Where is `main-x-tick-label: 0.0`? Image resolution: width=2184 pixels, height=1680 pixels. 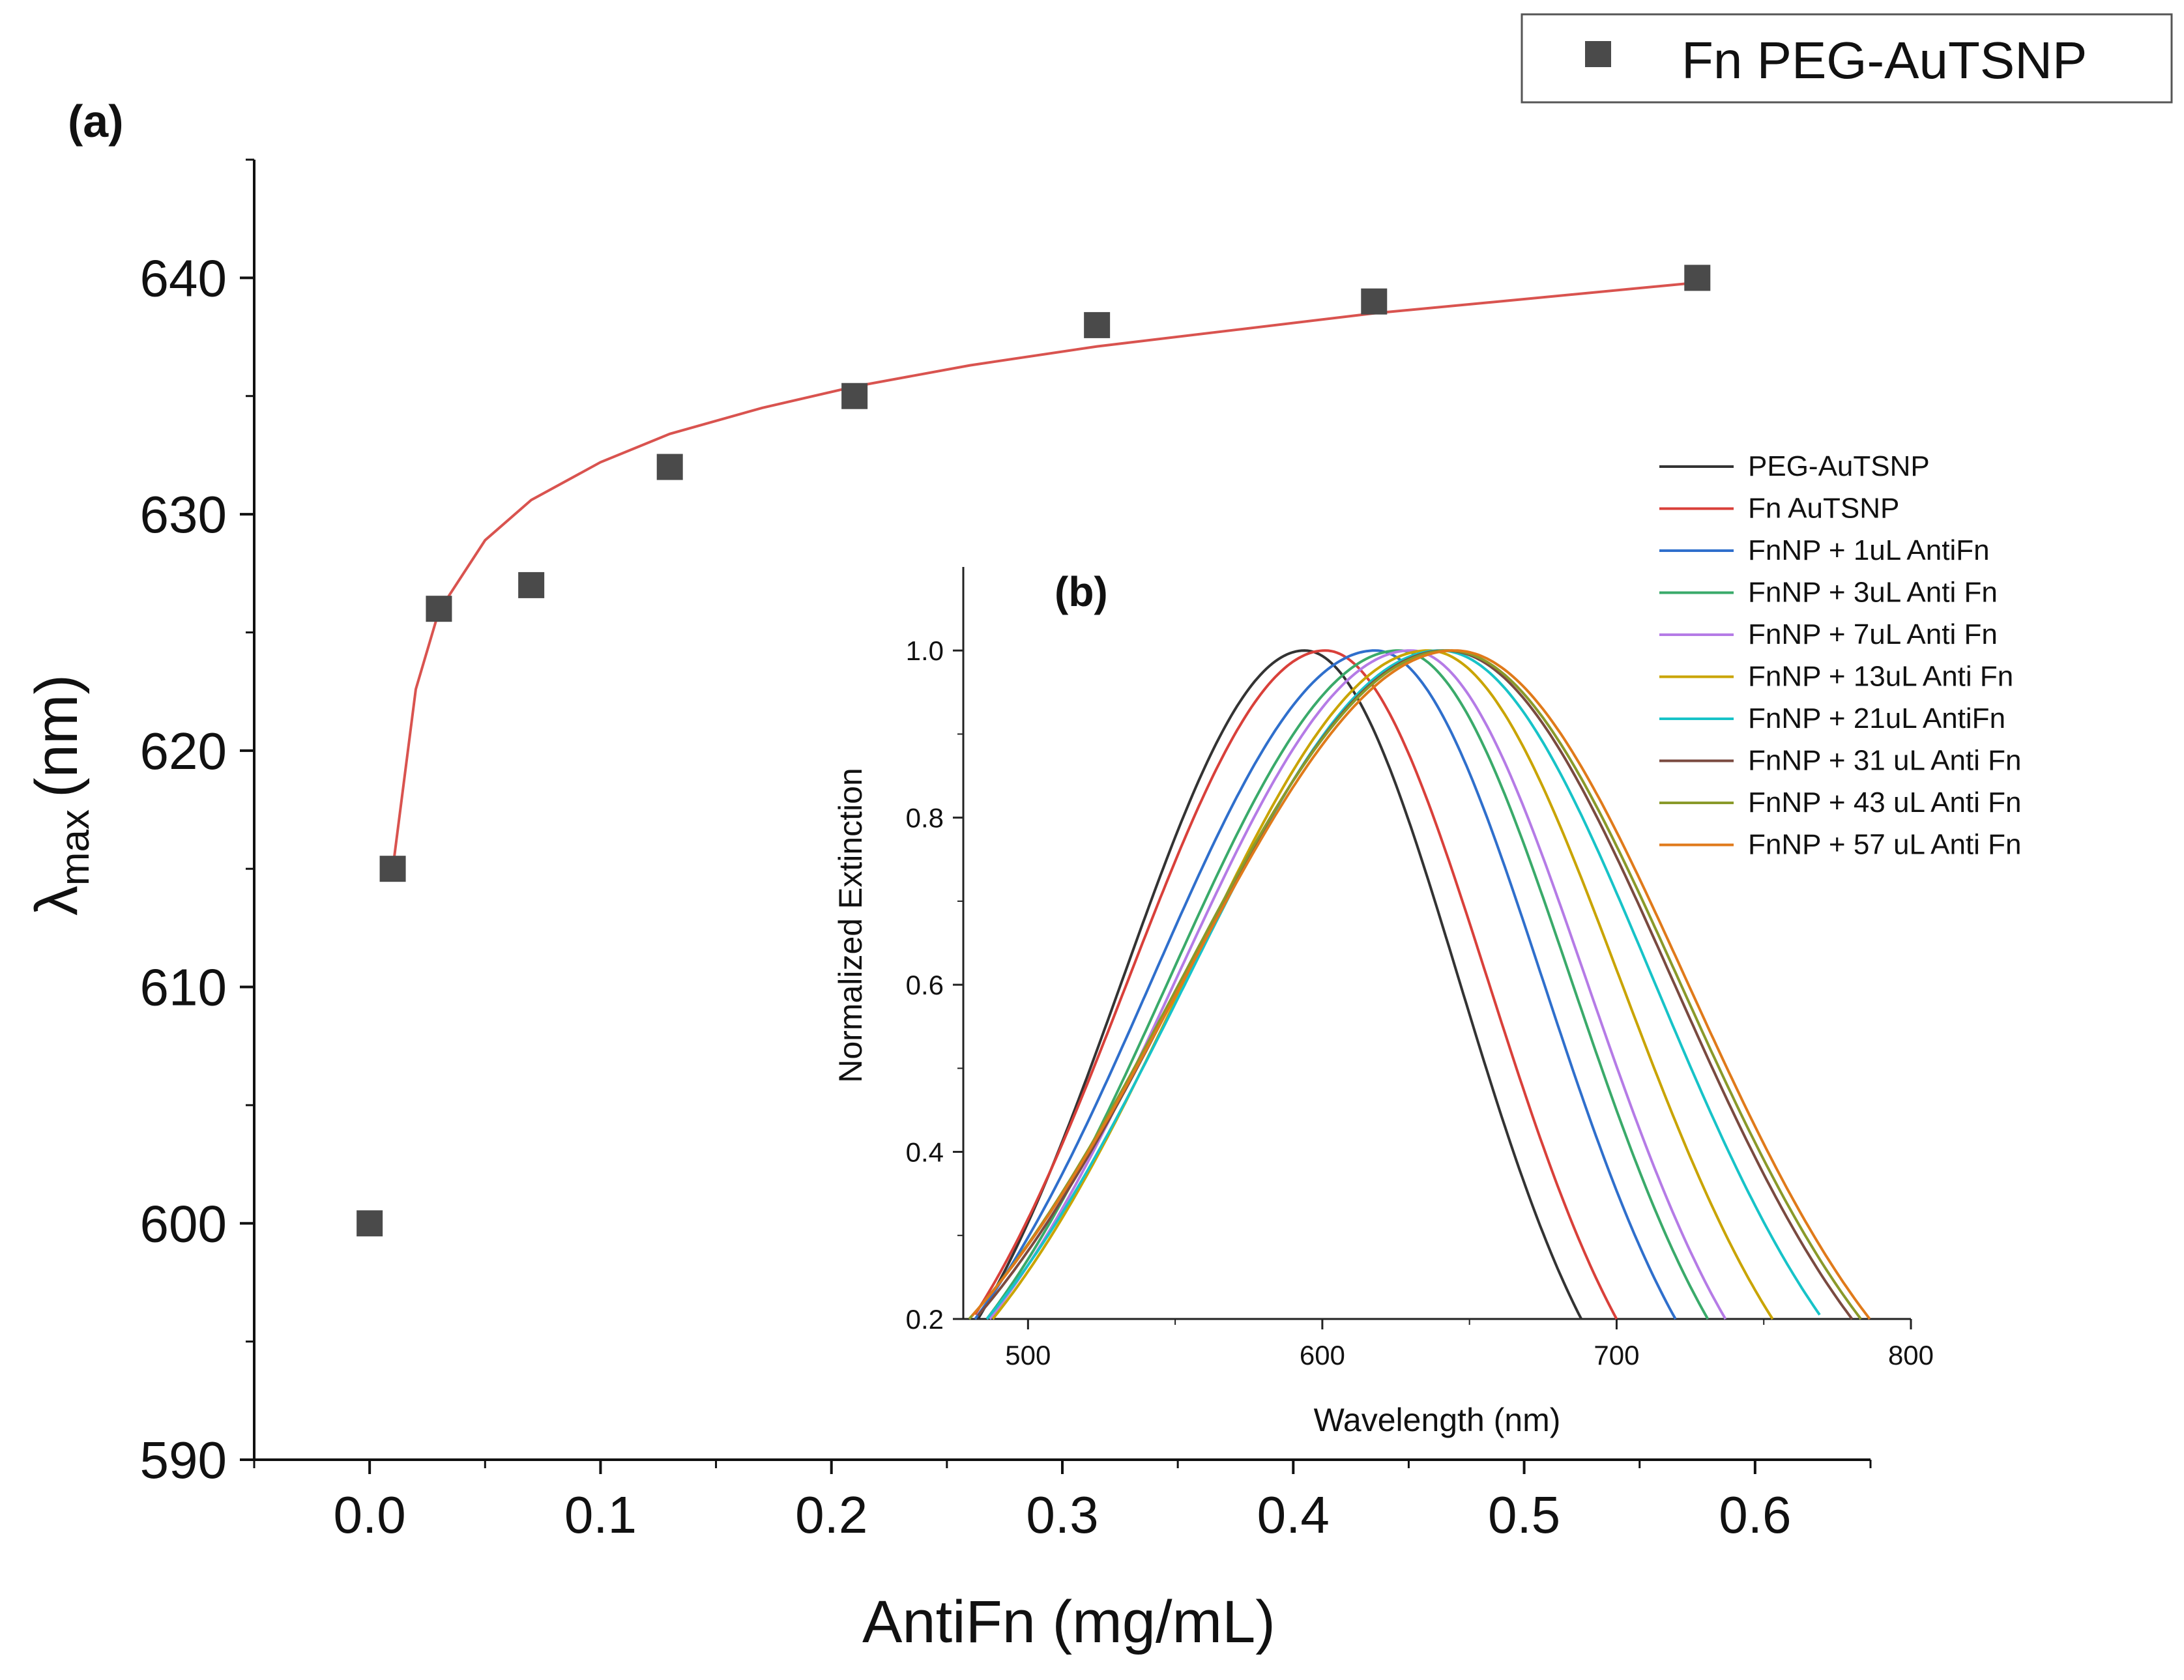 main-x-tick-label: 0.0 is located at coordinates (370, 1515).